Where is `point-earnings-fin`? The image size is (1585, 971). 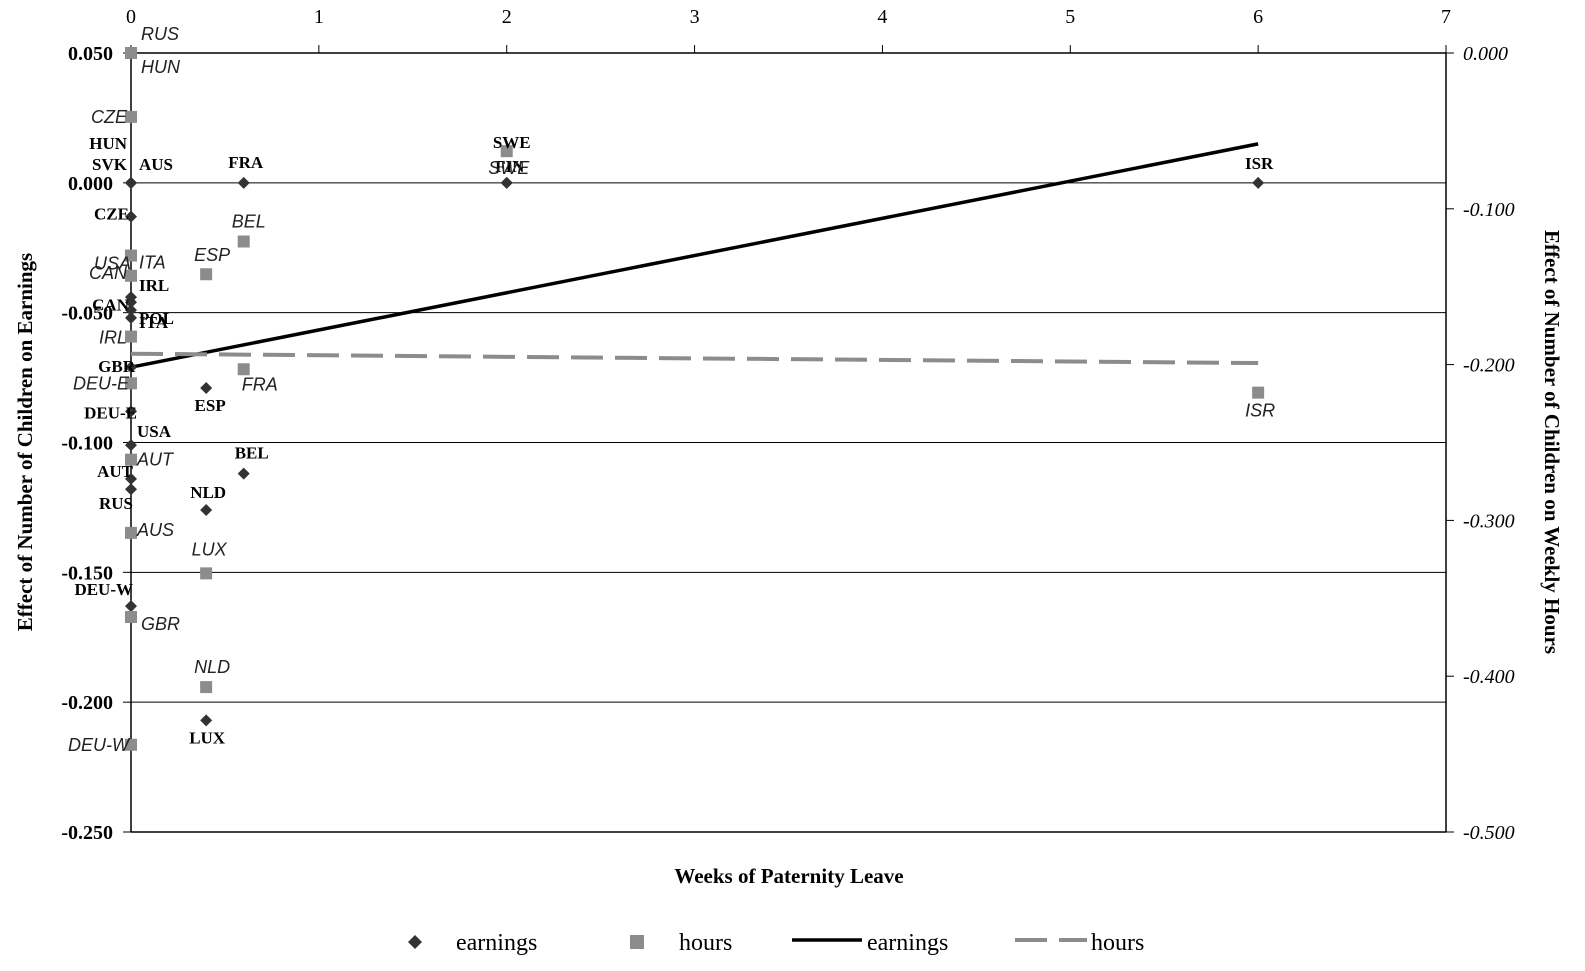
point-earnings-fin is located at coordinates (506, 182).